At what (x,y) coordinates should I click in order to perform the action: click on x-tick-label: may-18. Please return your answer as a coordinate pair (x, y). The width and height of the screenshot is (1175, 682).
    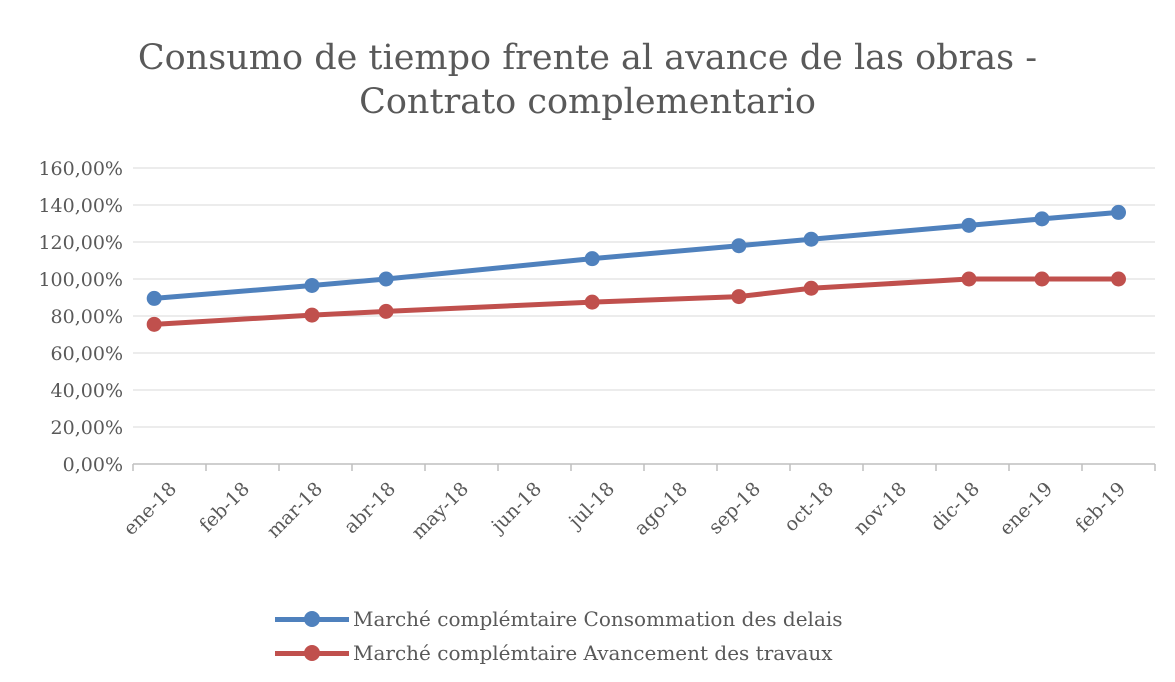
    Looking at the image, I should click on (440, 511).